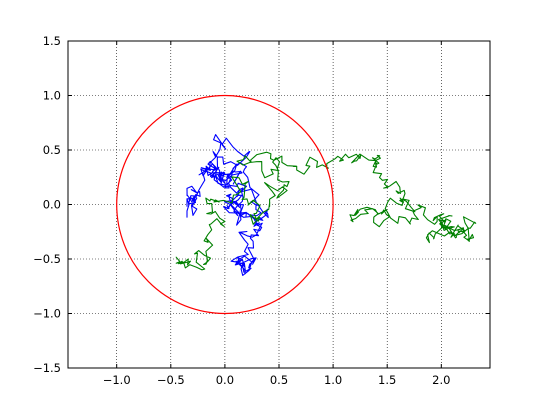 The width and height of the screenshot is (545, 409). I want to click on y-tick-label: −1.0, so click(47, 314).